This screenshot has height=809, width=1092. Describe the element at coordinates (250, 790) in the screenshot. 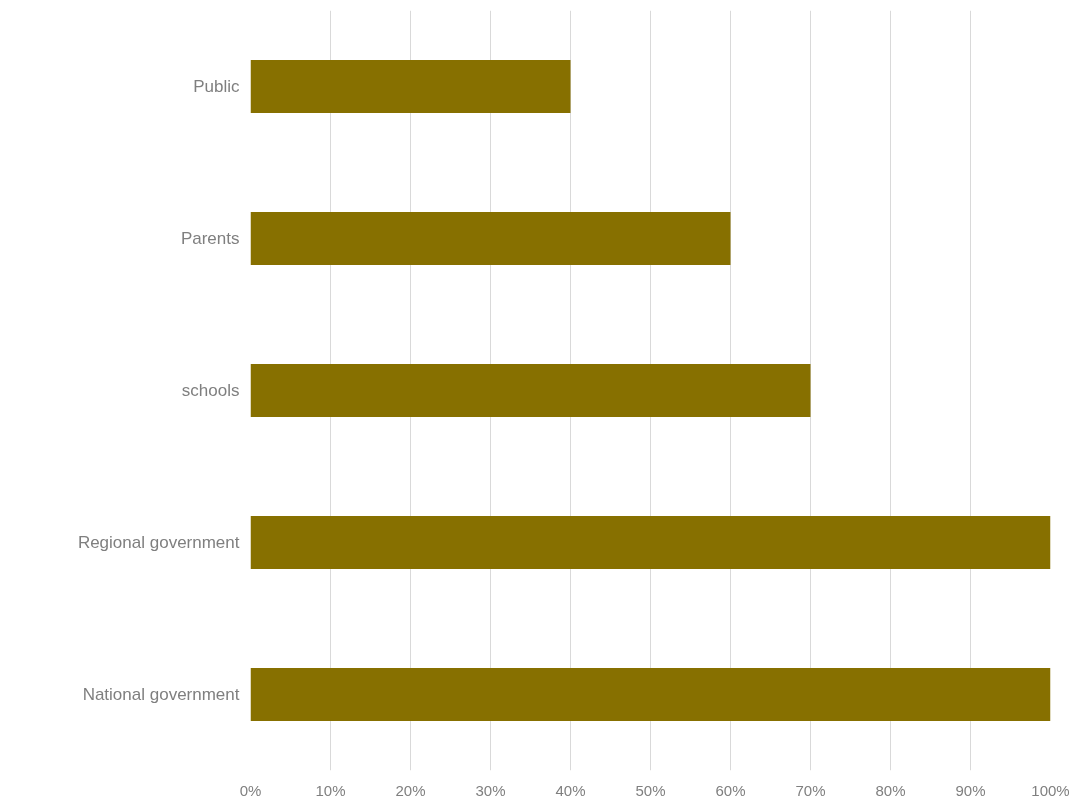

I see `x-tick-label: 0%` at that location.